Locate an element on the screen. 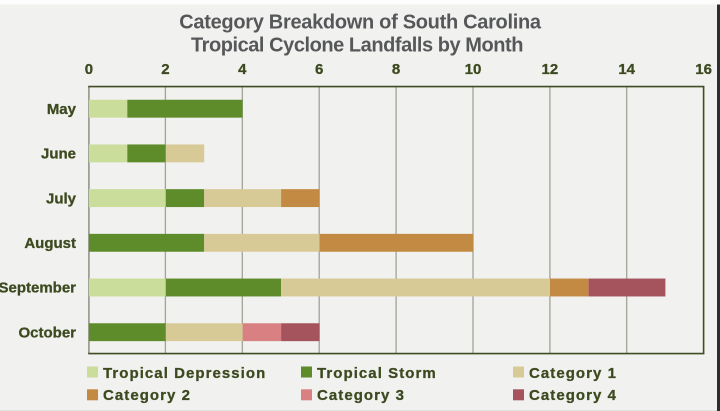 This screenshot has width=720, height=411. svg-text: 16 is located at coordinates (703, 69).